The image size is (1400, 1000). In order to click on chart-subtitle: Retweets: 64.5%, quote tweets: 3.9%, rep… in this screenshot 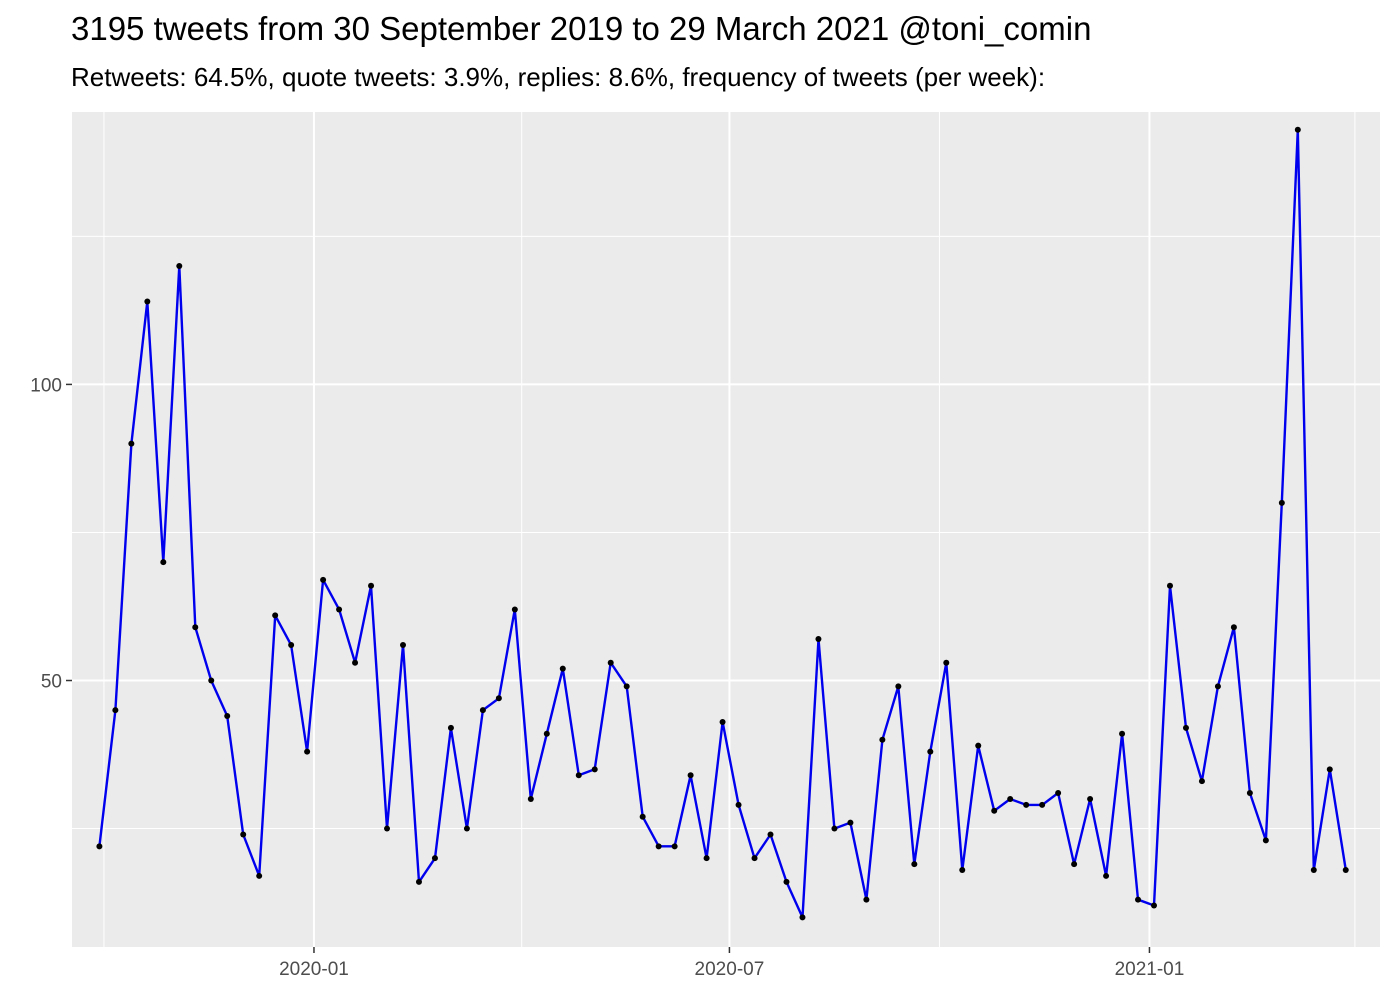, I will do `click(558, 77)`.